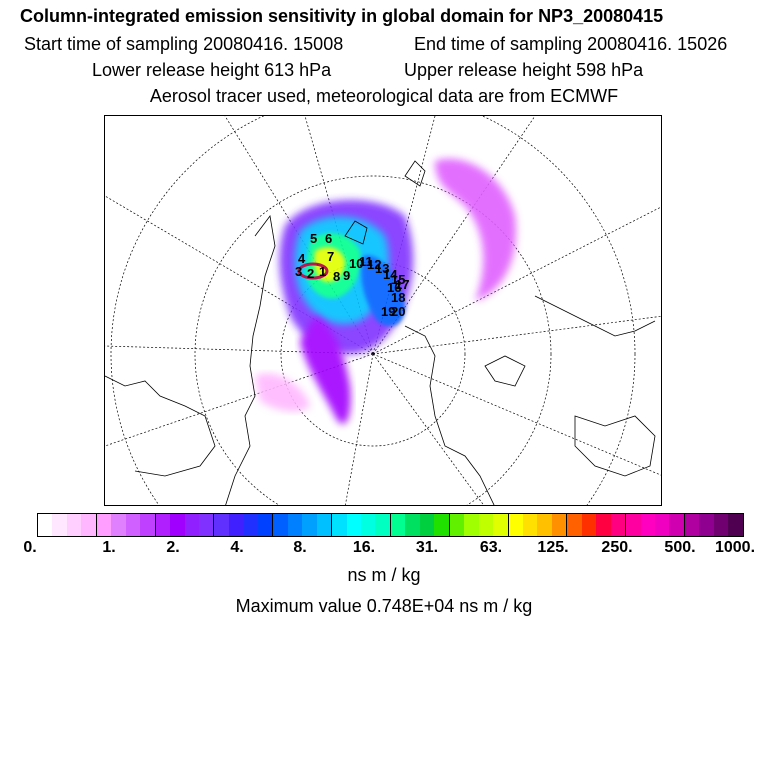  I want to click on point-label: 12, so click(374, 264).